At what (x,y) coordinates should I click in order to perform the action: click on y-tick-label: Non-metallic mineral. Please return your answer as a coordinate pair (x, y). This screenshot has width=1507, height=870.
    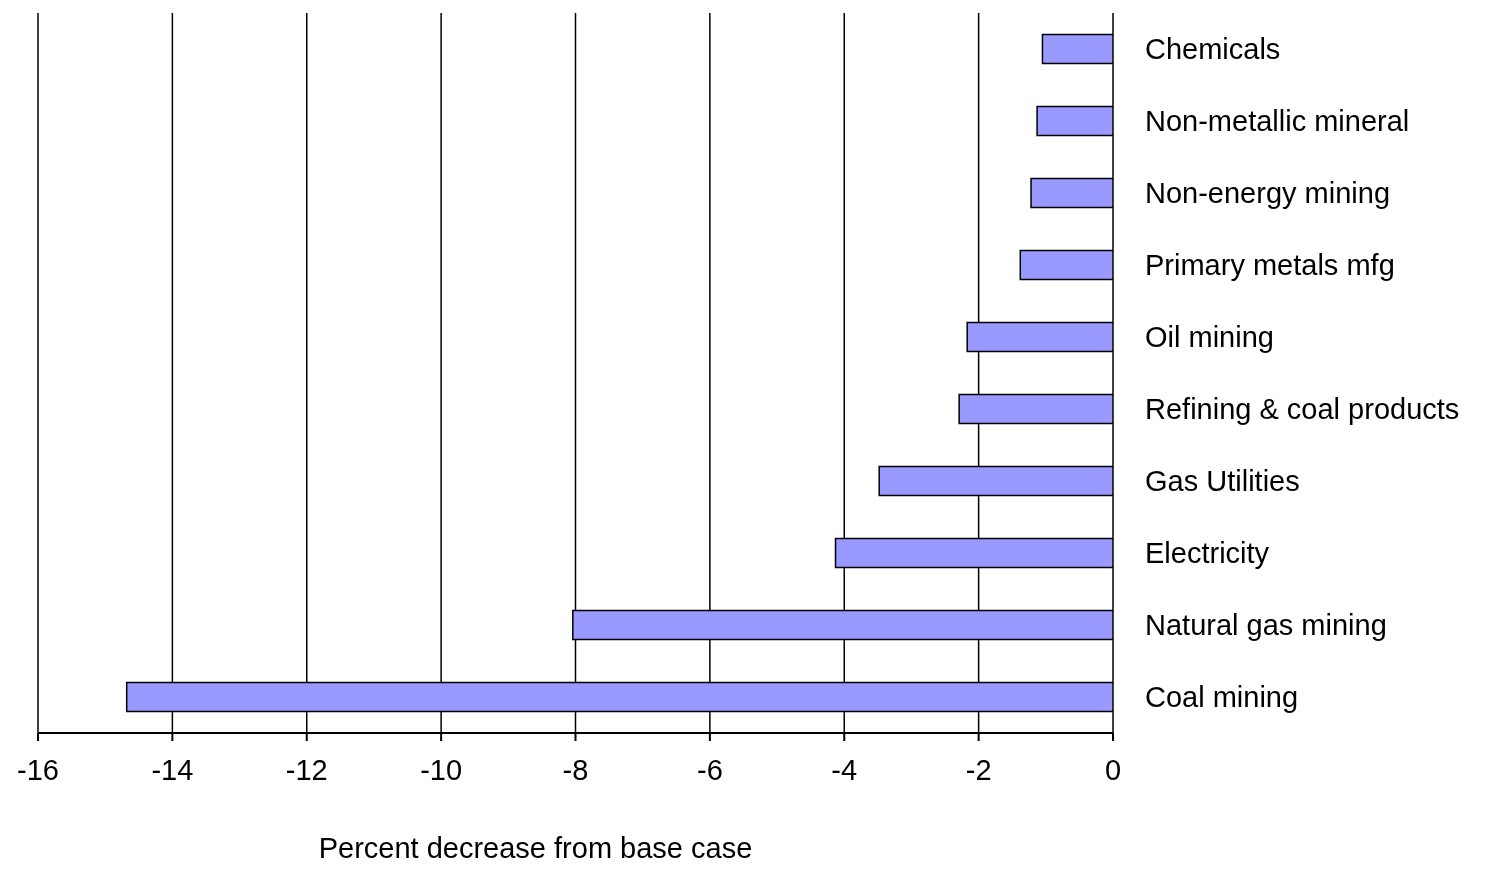
    Looking at the image, I should click on (1277, 121).